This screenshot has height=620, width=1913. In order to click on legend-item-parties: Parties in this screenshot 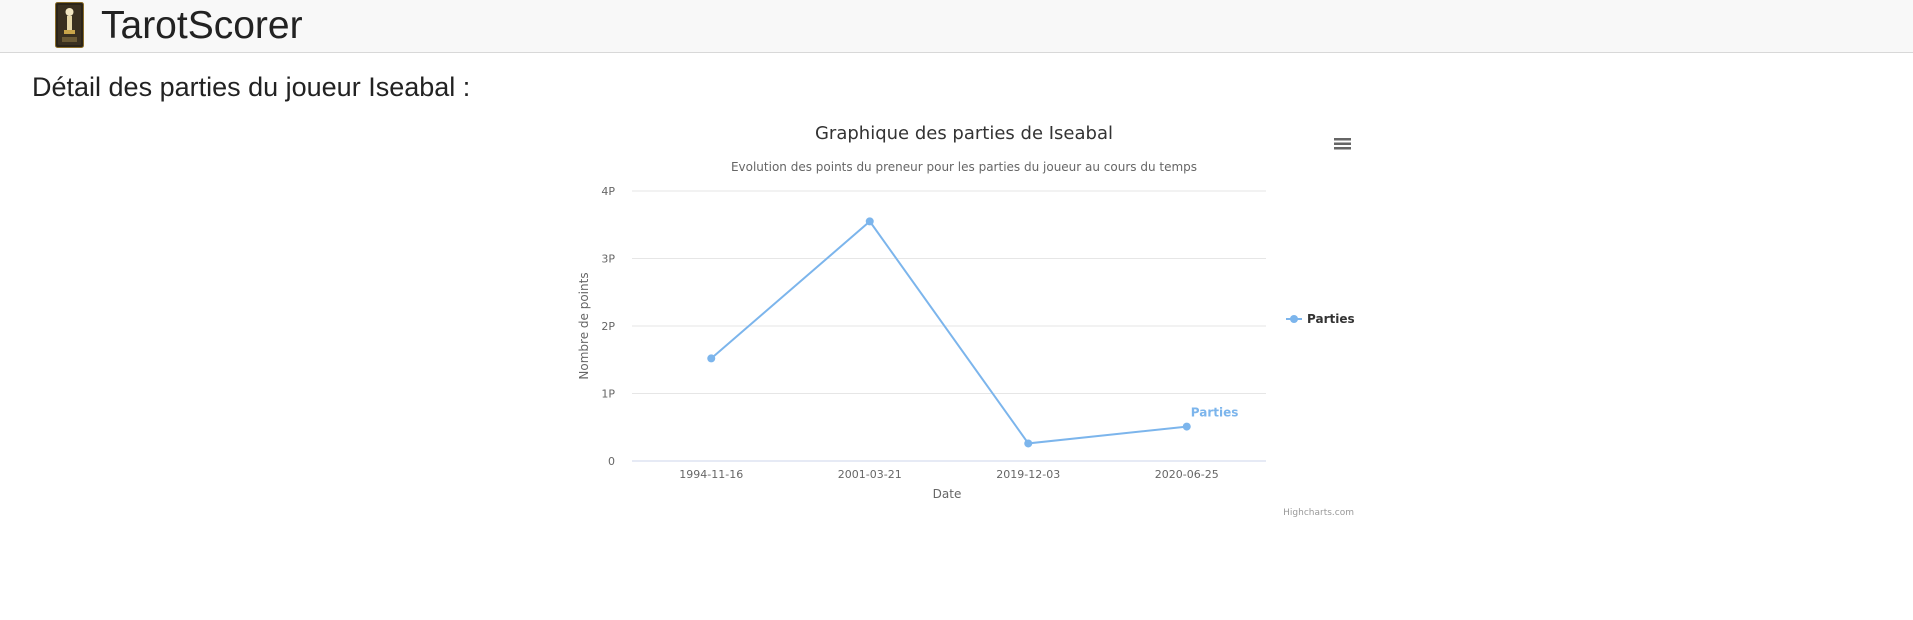, I will do `click(1320, 319)`.